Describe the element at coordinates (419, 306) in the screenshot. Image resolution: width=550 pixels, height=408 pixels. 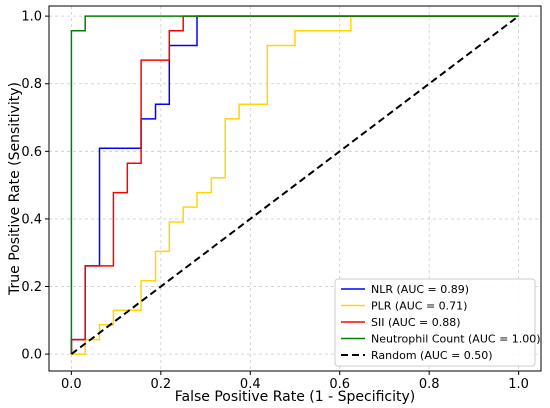
I see `legend-label: PLR (AUC = 0.71)` at that location.